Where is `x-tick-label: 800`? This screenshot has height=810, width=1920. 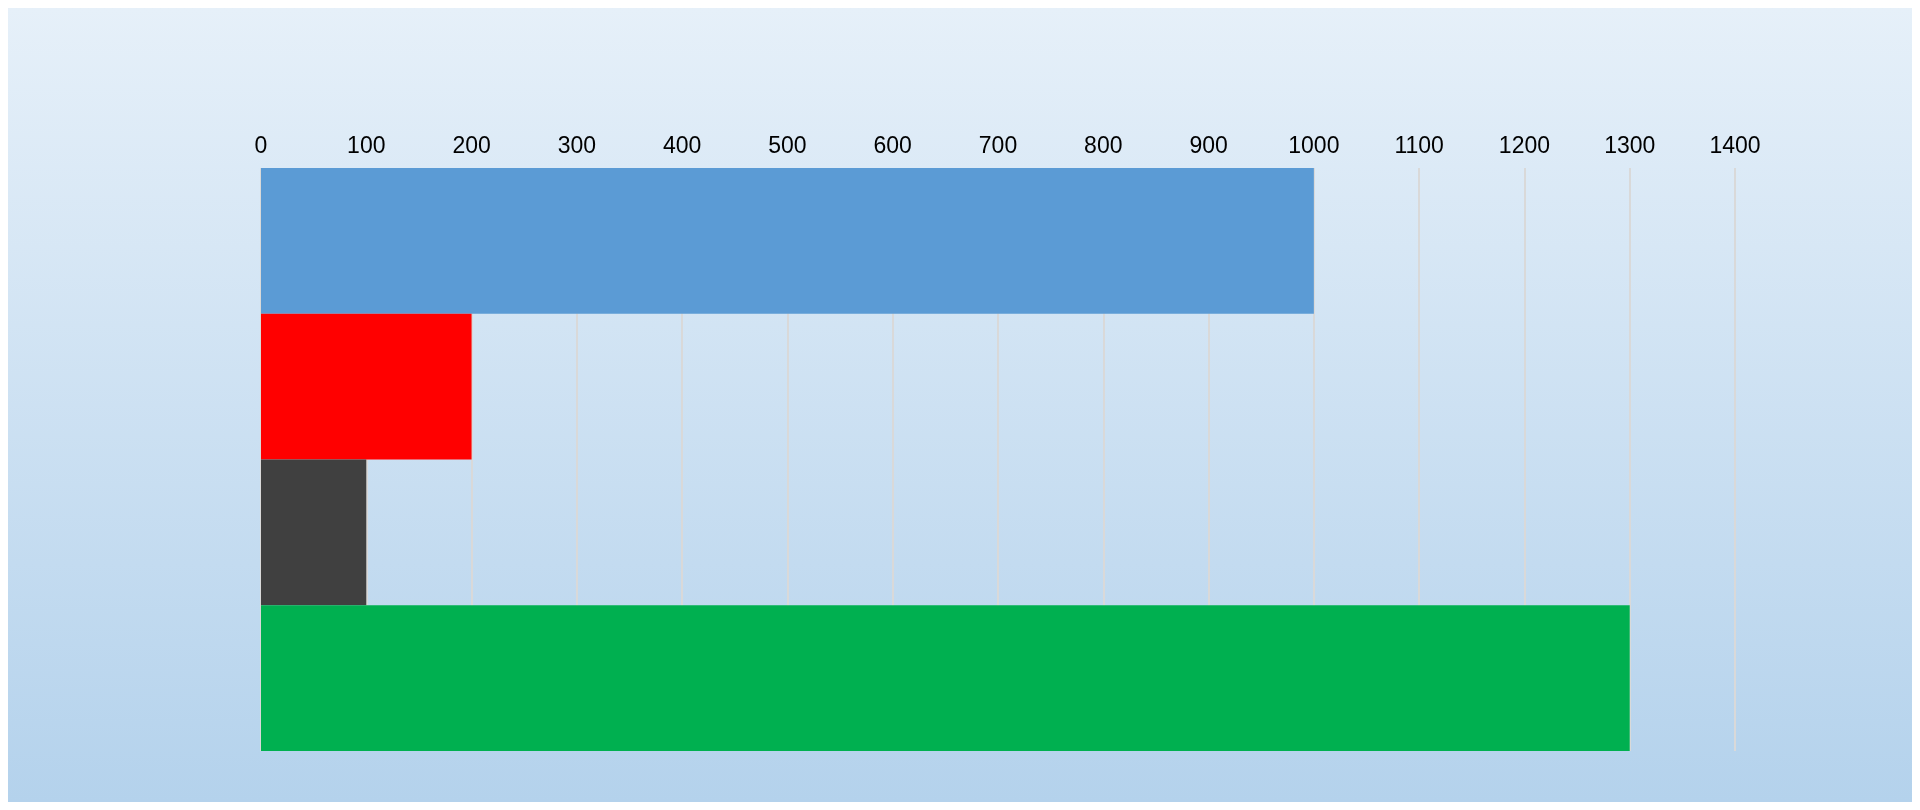
x-tick-label: 800 is located at coordinates (1103, 144).